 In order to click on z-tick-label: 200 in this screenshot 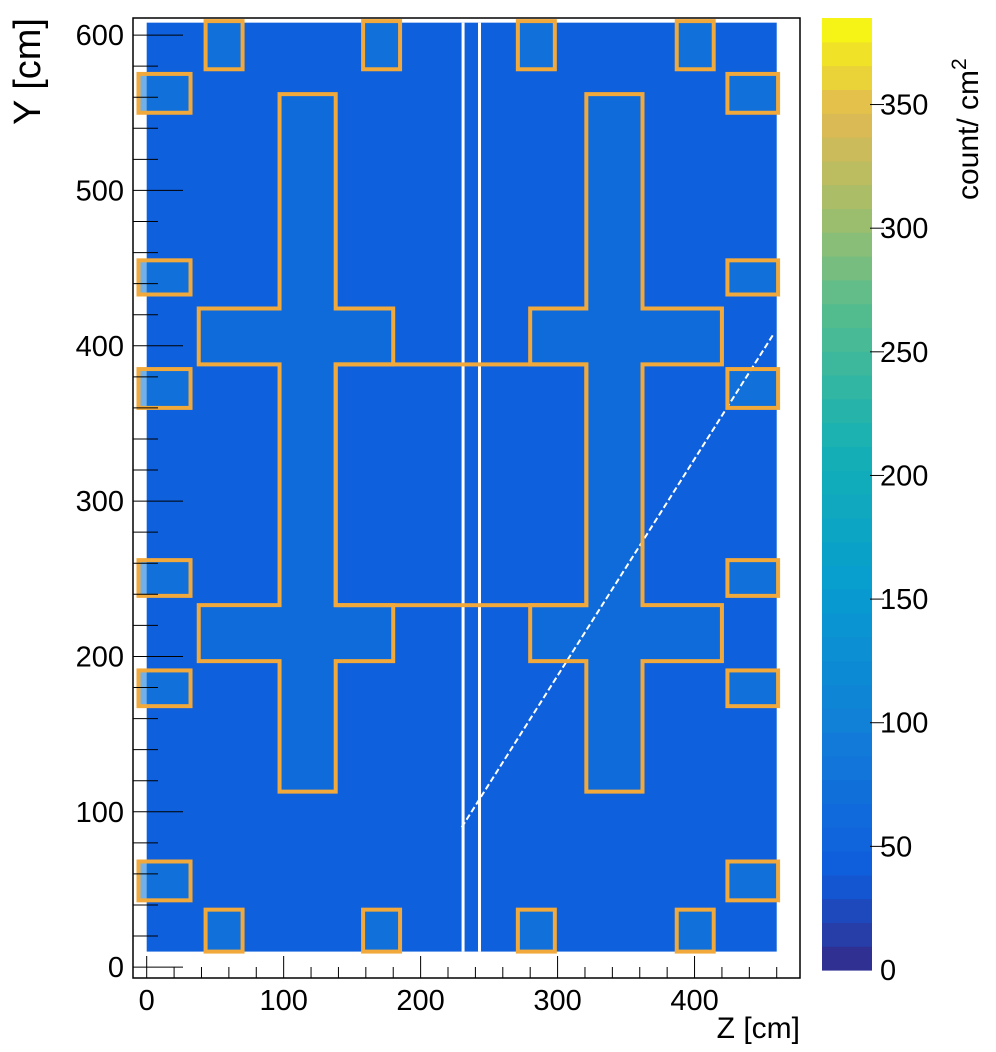, I will do `click(904, 476)`.